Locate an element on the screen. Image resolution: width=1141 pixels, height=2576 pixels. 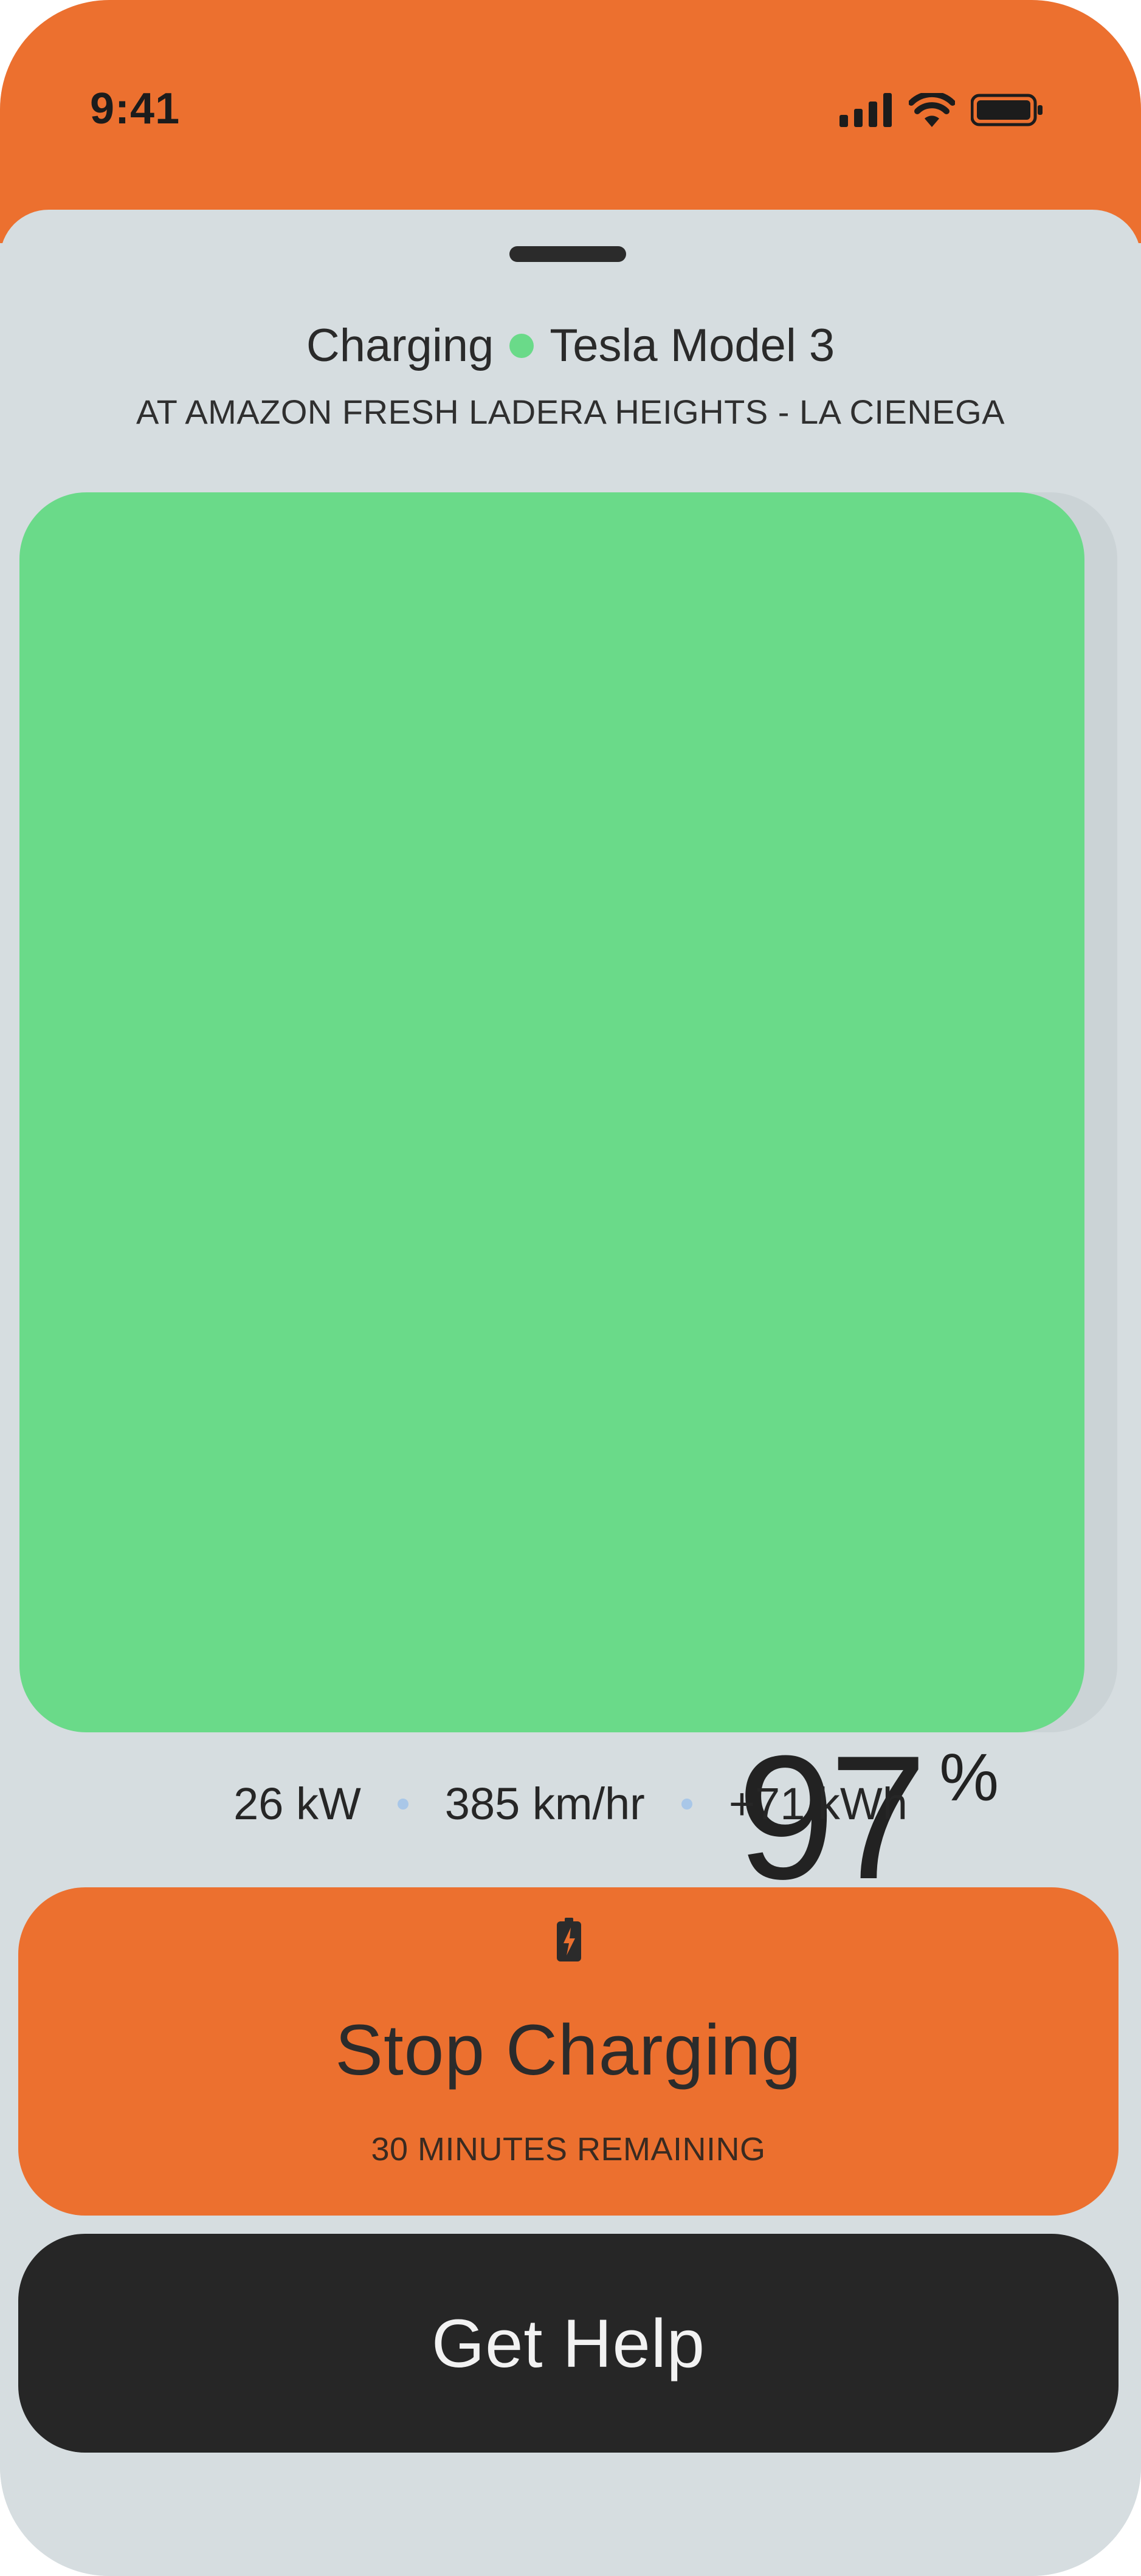
status-dot is located at coordinates (521, 345).